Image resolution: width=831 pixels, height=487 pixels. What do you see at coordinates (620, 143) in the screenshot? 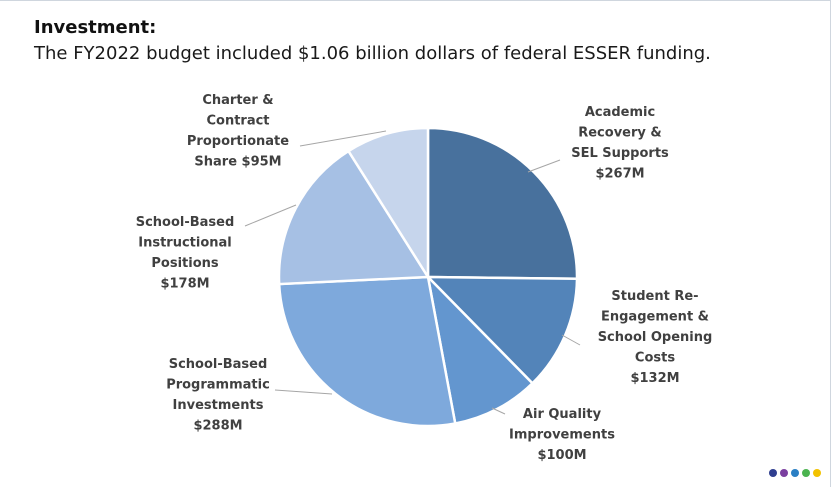
I see `slice-label-1: Academic Recovery & SEL Supports $267M` at bounding box center [620, 143].